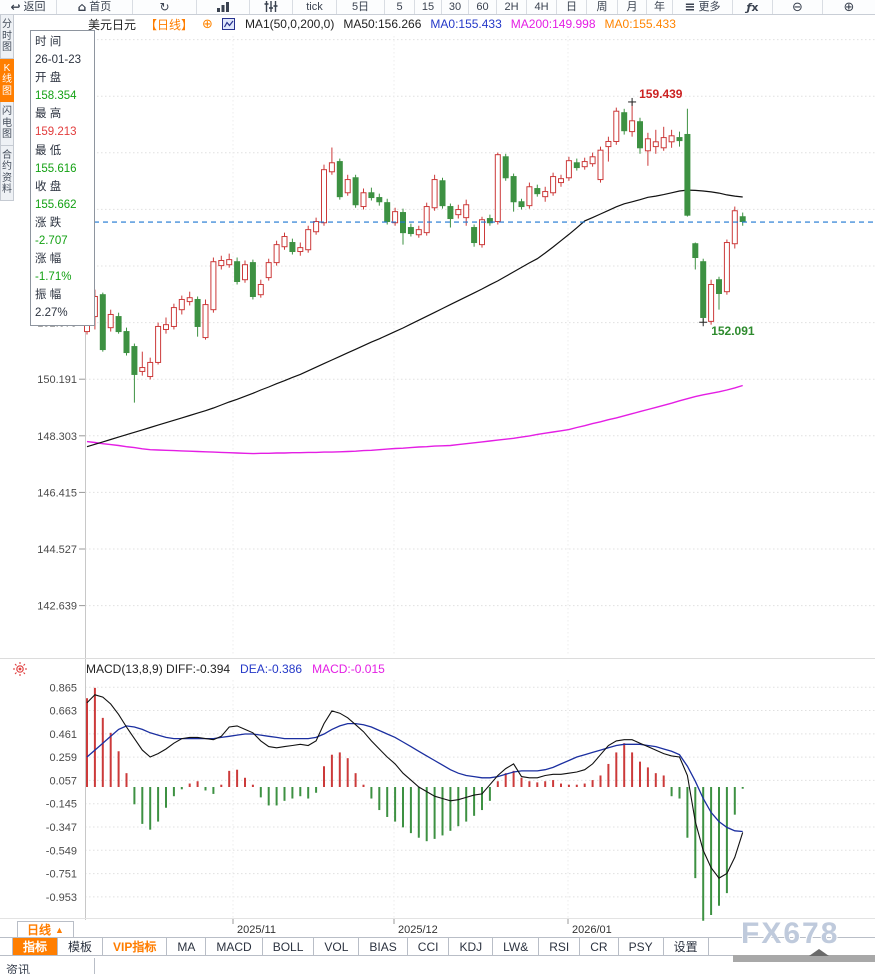  I want to click on toolbar-item-period-5d: 5日, so click(361, 7).